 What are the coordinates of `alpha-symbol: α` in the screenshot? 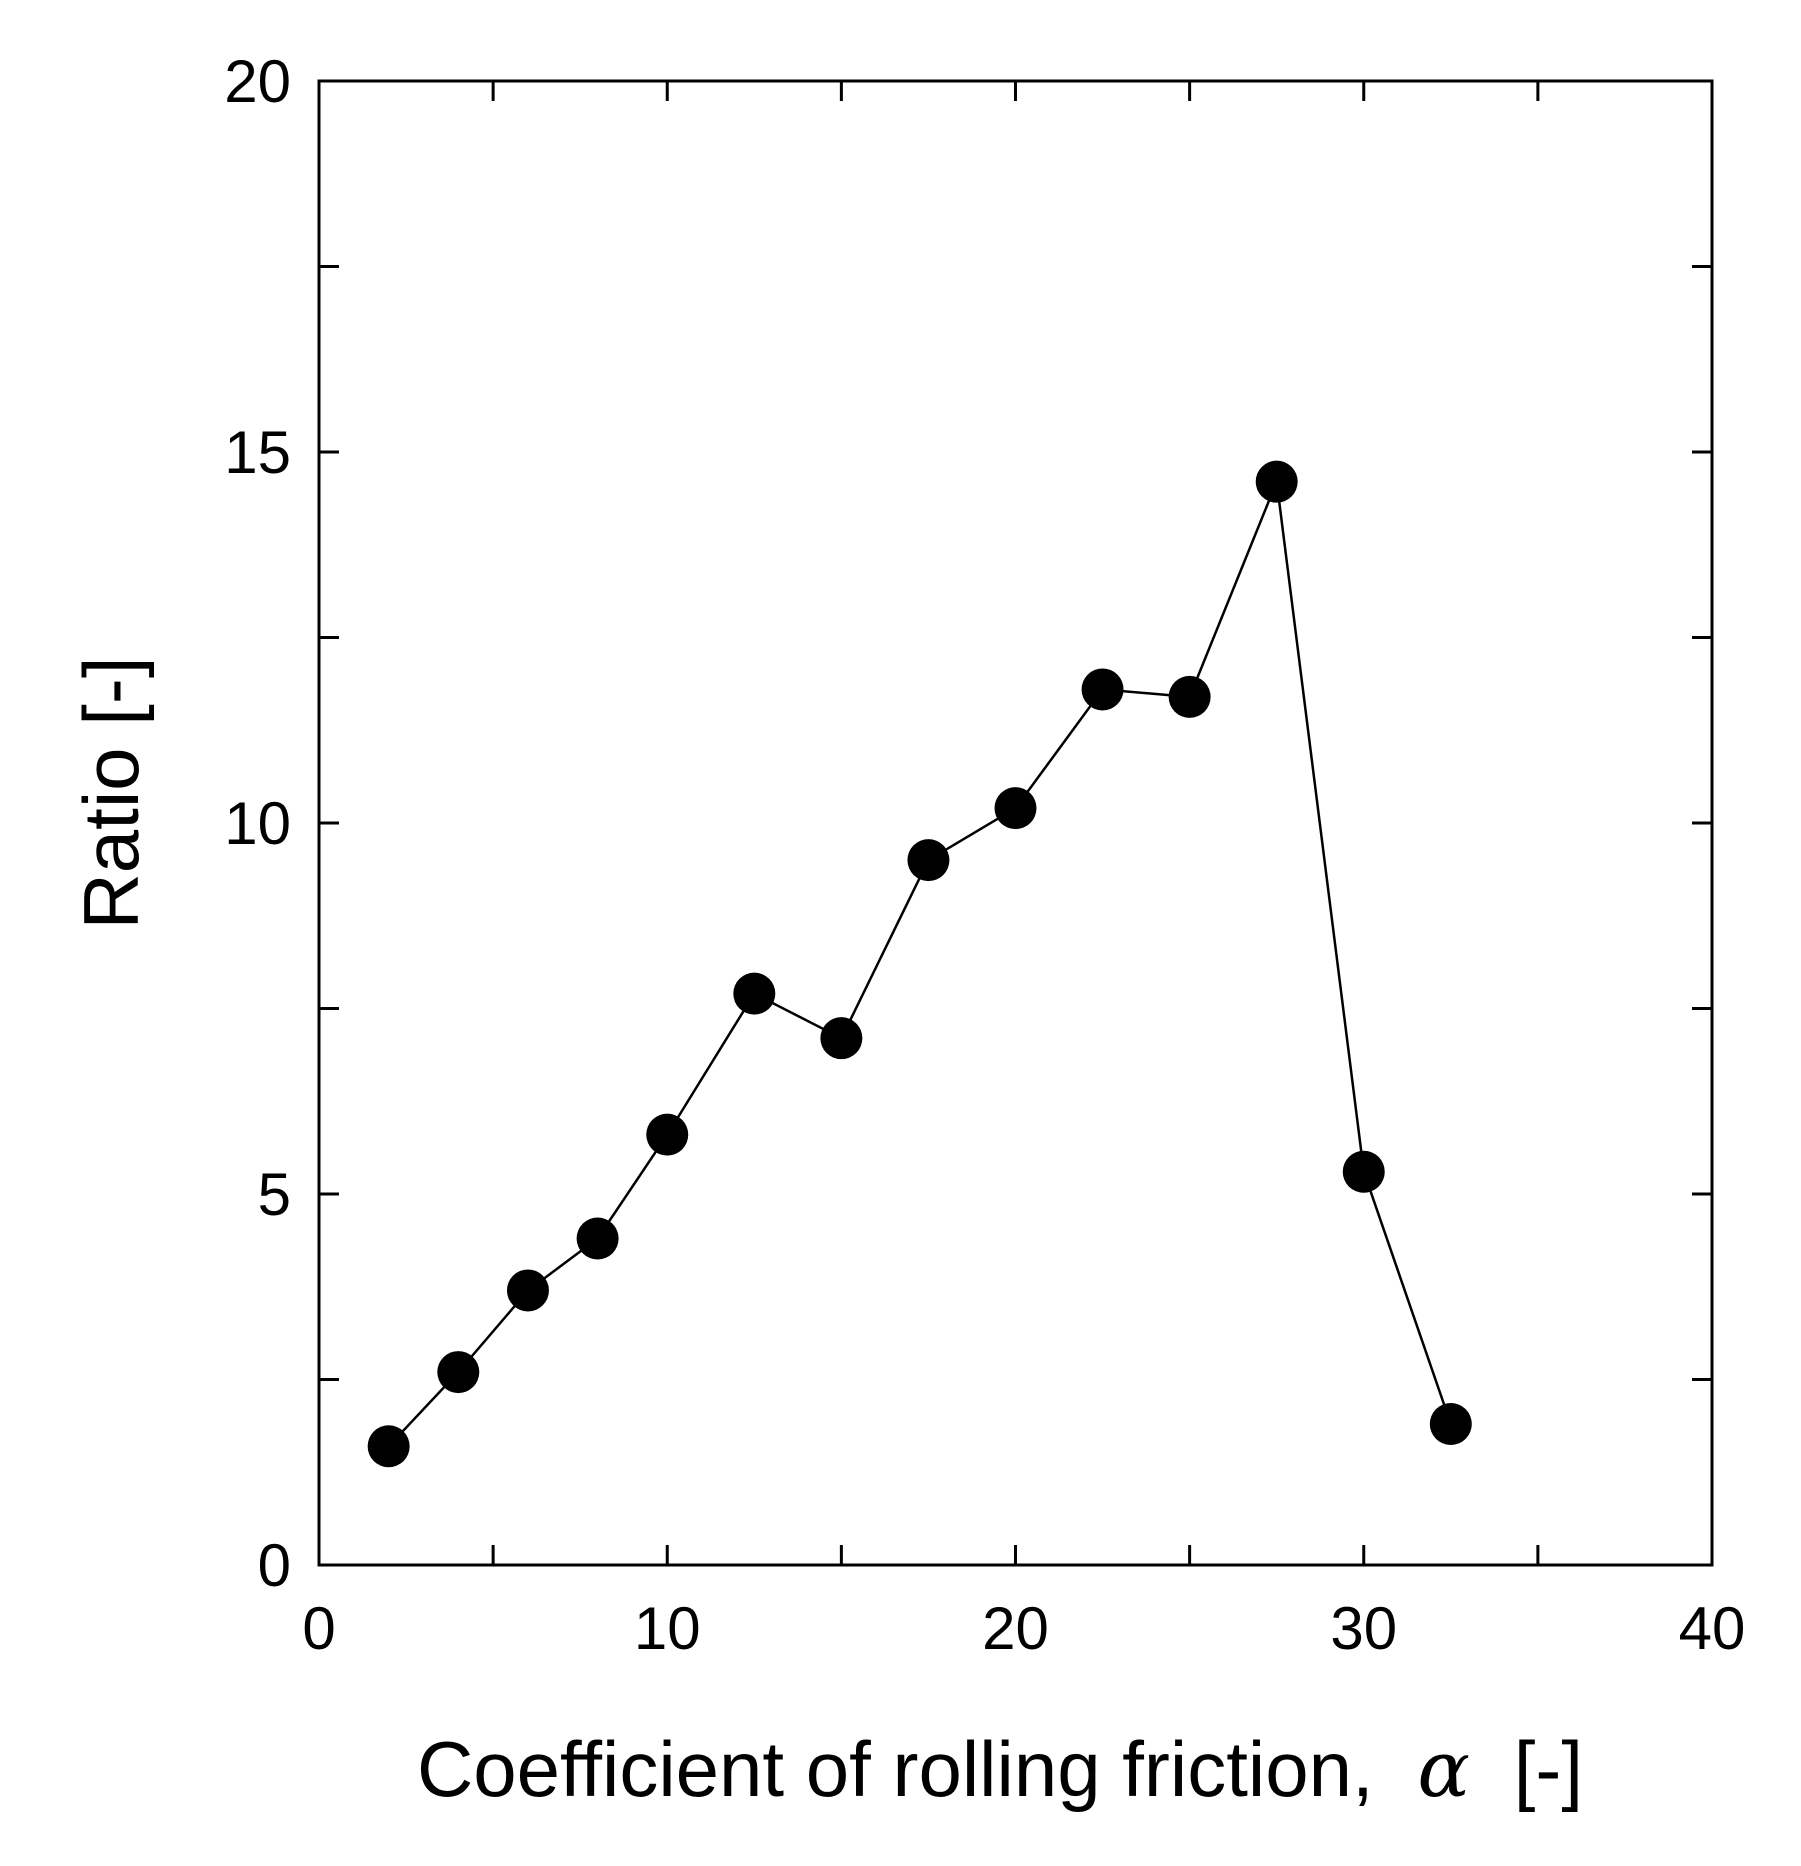 It's located at (1443, 1770).